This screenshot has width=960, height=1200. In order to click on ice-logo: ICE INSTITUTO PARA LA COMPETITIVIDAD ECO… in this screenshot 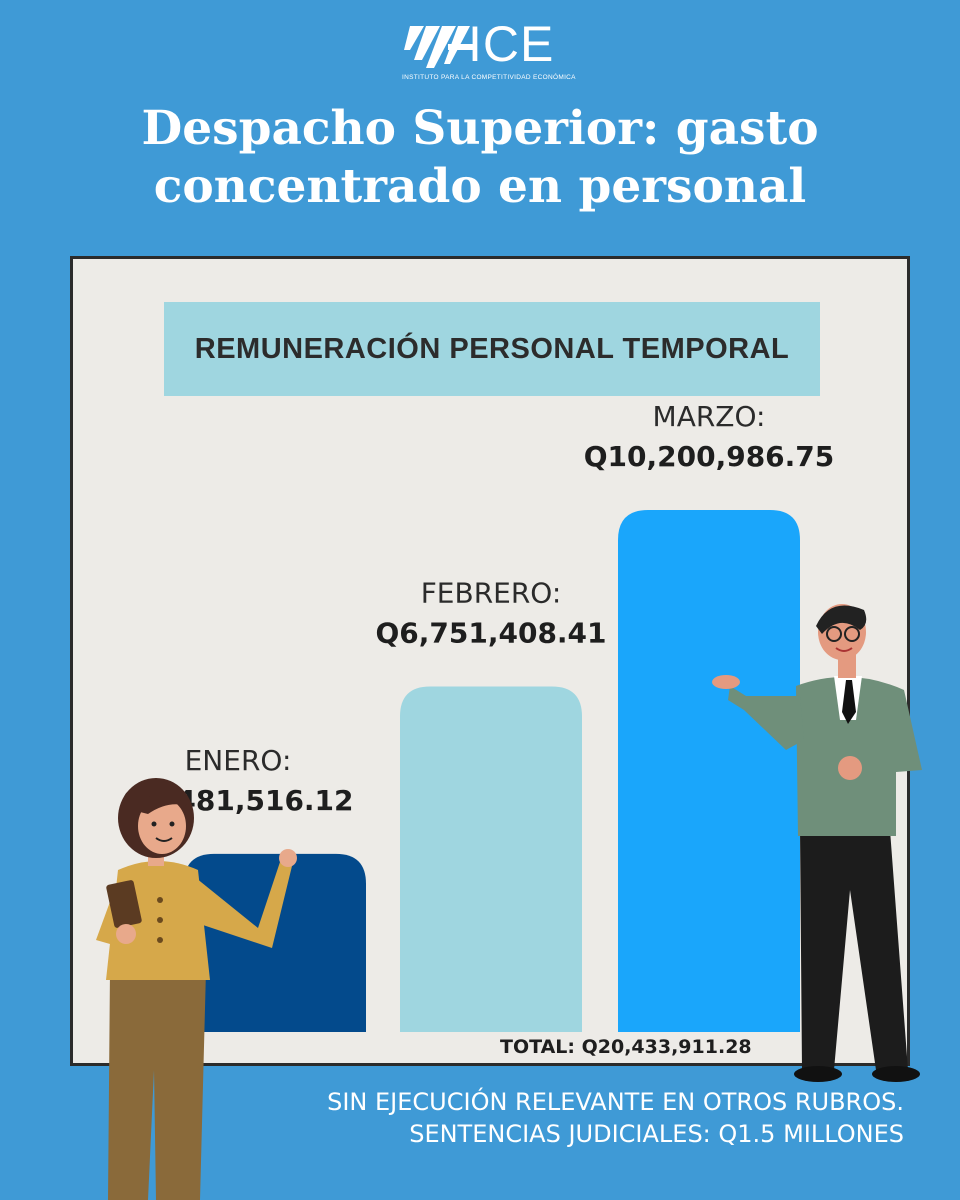, I will do `click(488, 52)`.